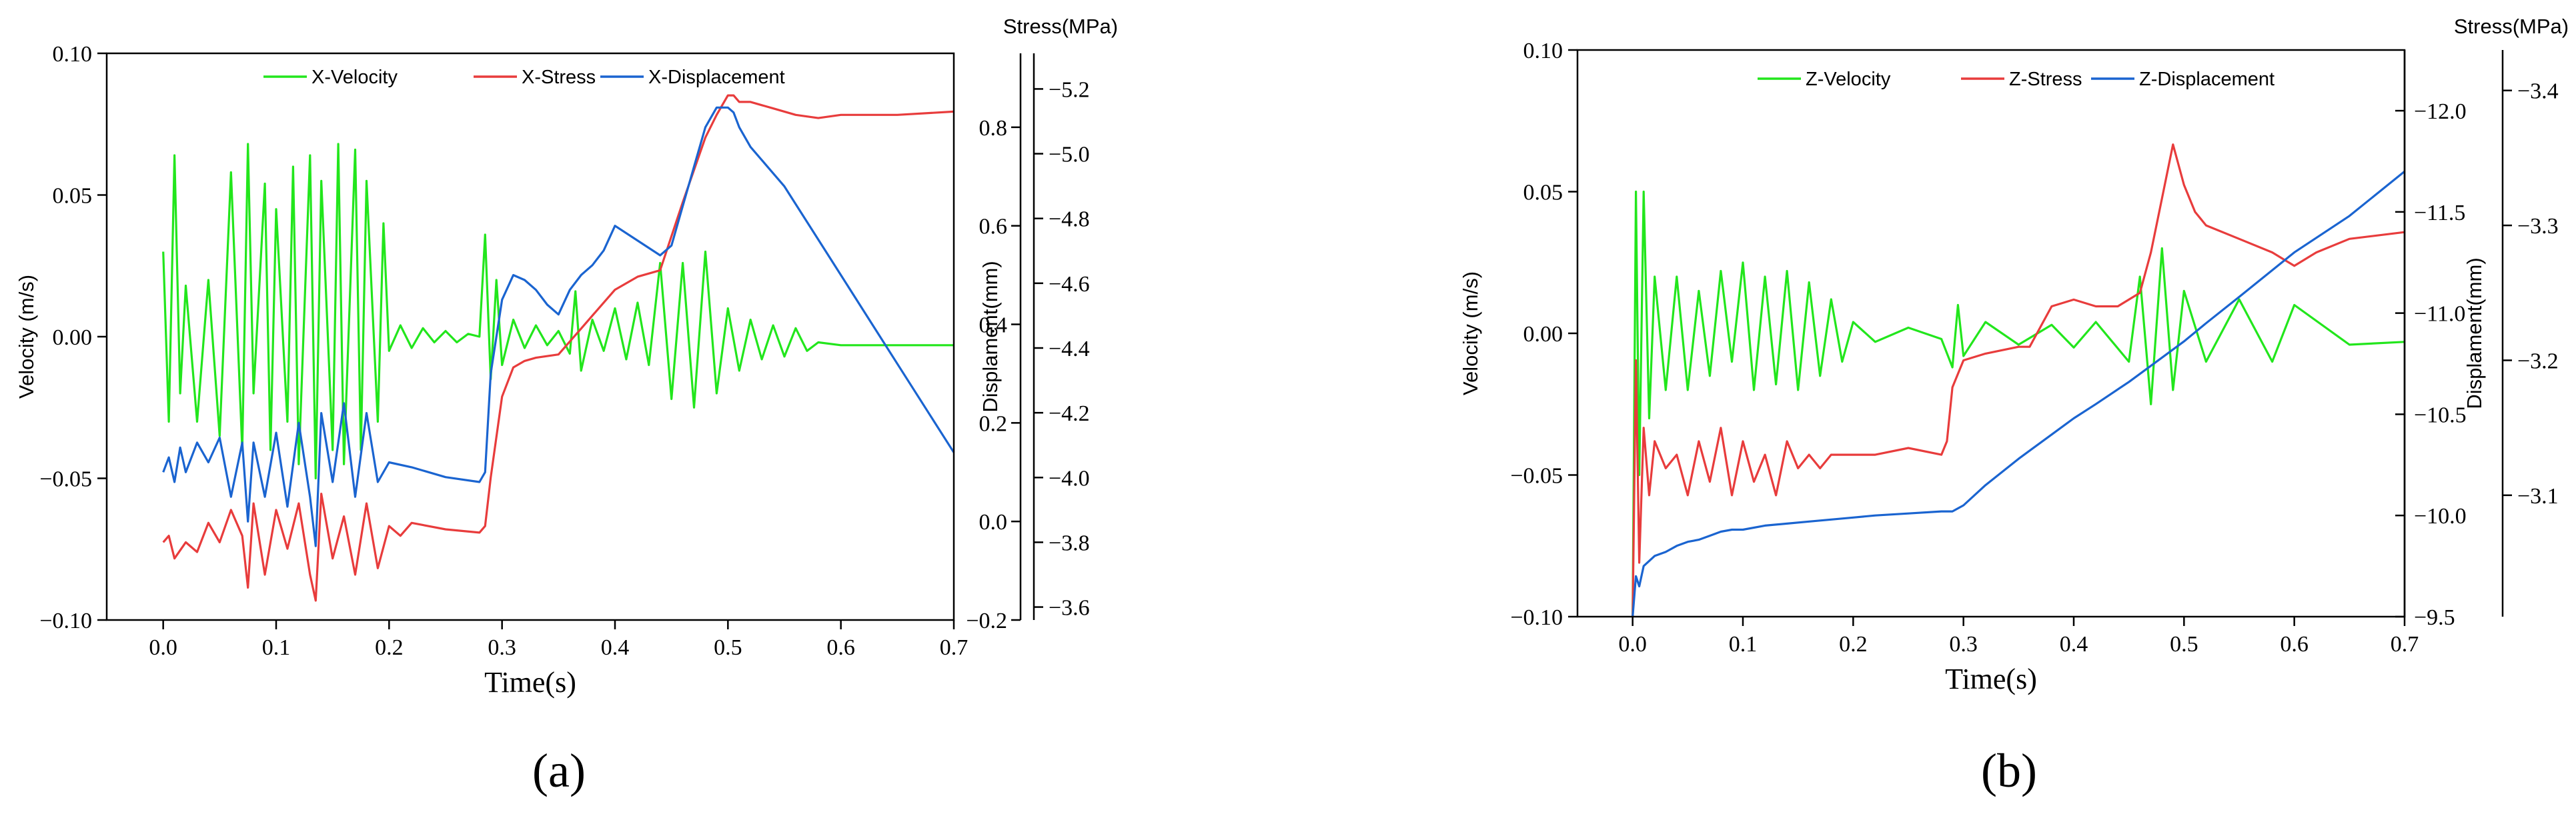 Image resolution: width=2576 pixels, height=822 pixels. Describe the element at coordinates (993, 128) in the screenshot. I see `right1-tick-label: 0.8` at that location.